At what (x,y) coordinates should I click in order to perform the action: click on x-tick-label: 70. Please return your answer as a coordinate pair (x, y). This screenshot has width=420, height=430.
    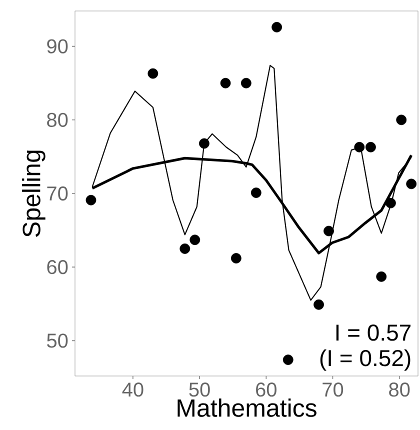
    Looking at the image, I should click on (333, 389).